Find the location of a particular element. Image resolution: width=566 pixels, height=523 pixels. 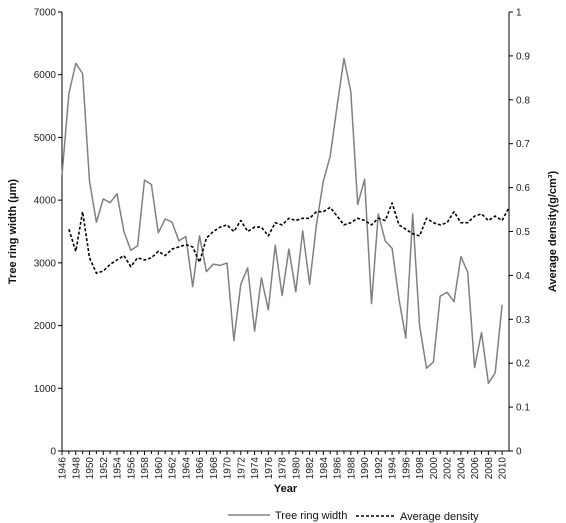

x-tick-label: 1992 is located at coordinates (379, 468).